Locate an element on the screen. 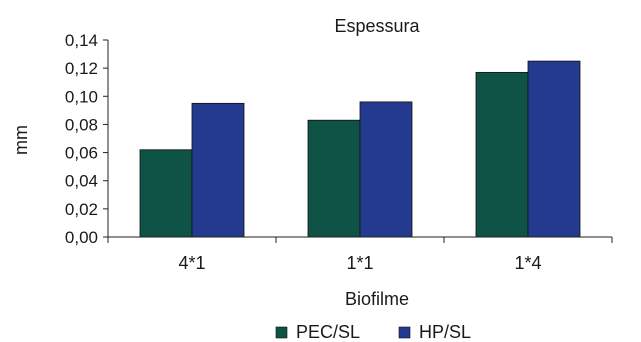  legend: PEC/SL HP/SL is located at coordinates (373, 332).